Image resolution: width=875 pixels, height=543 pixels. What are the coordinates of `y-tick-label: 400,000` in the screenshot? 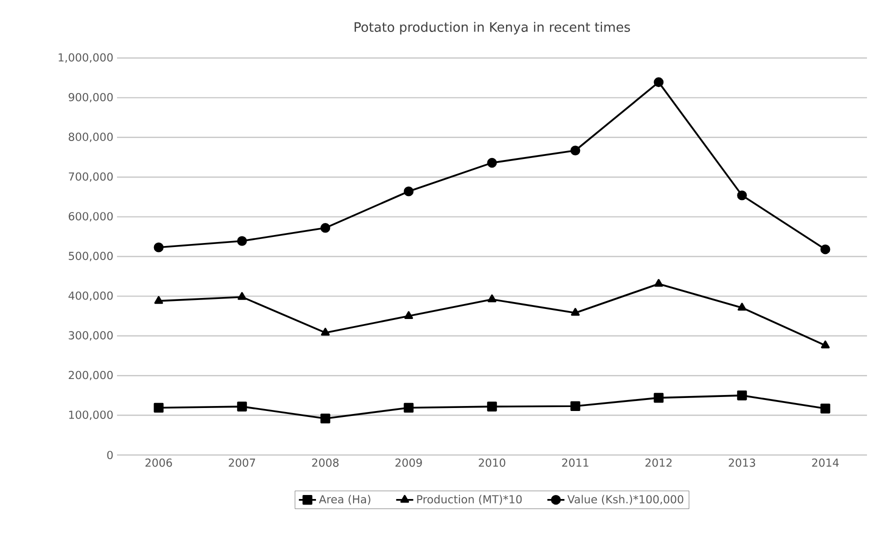 It's located at (90, 296).